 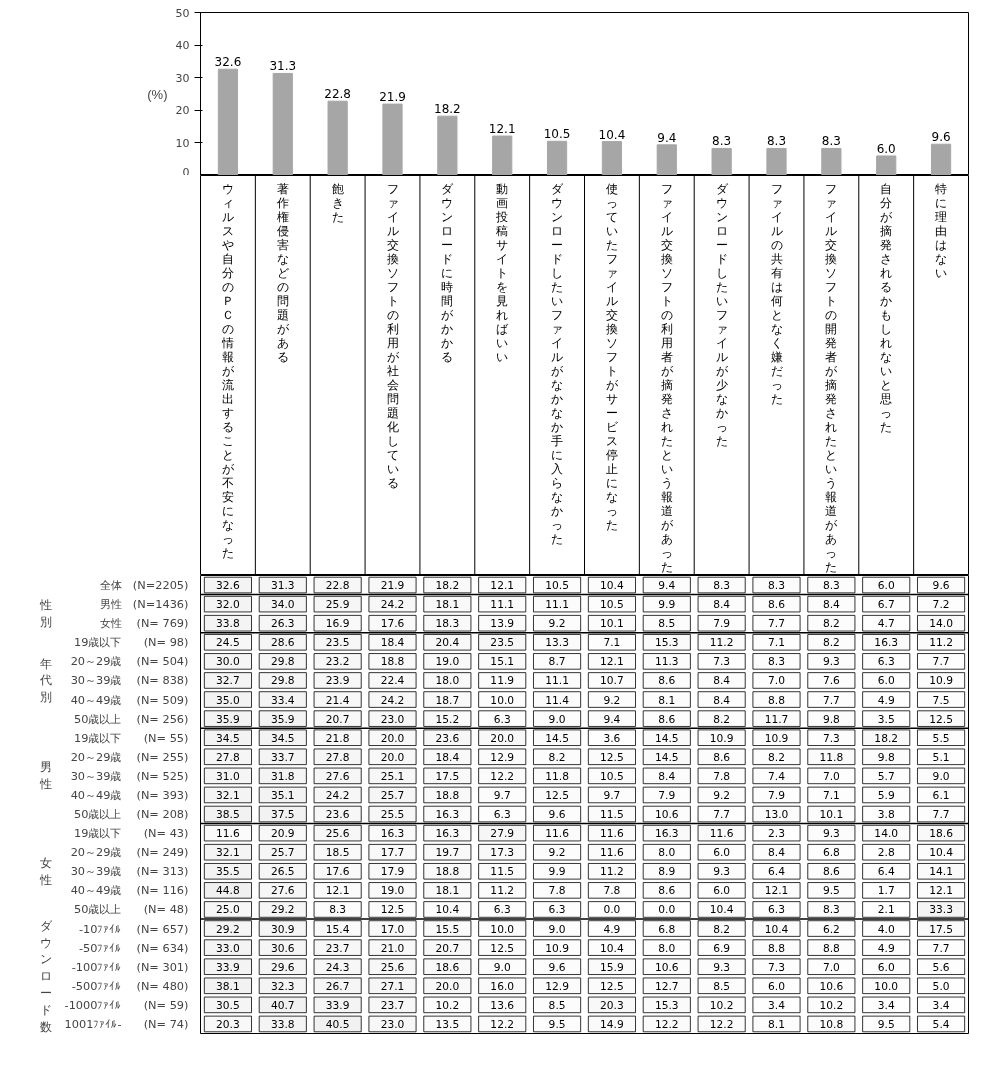 What do you see at coordinates (228, 872) in the screenshot?
I see `data-label: 35.5` at bounding box center [228, 872].